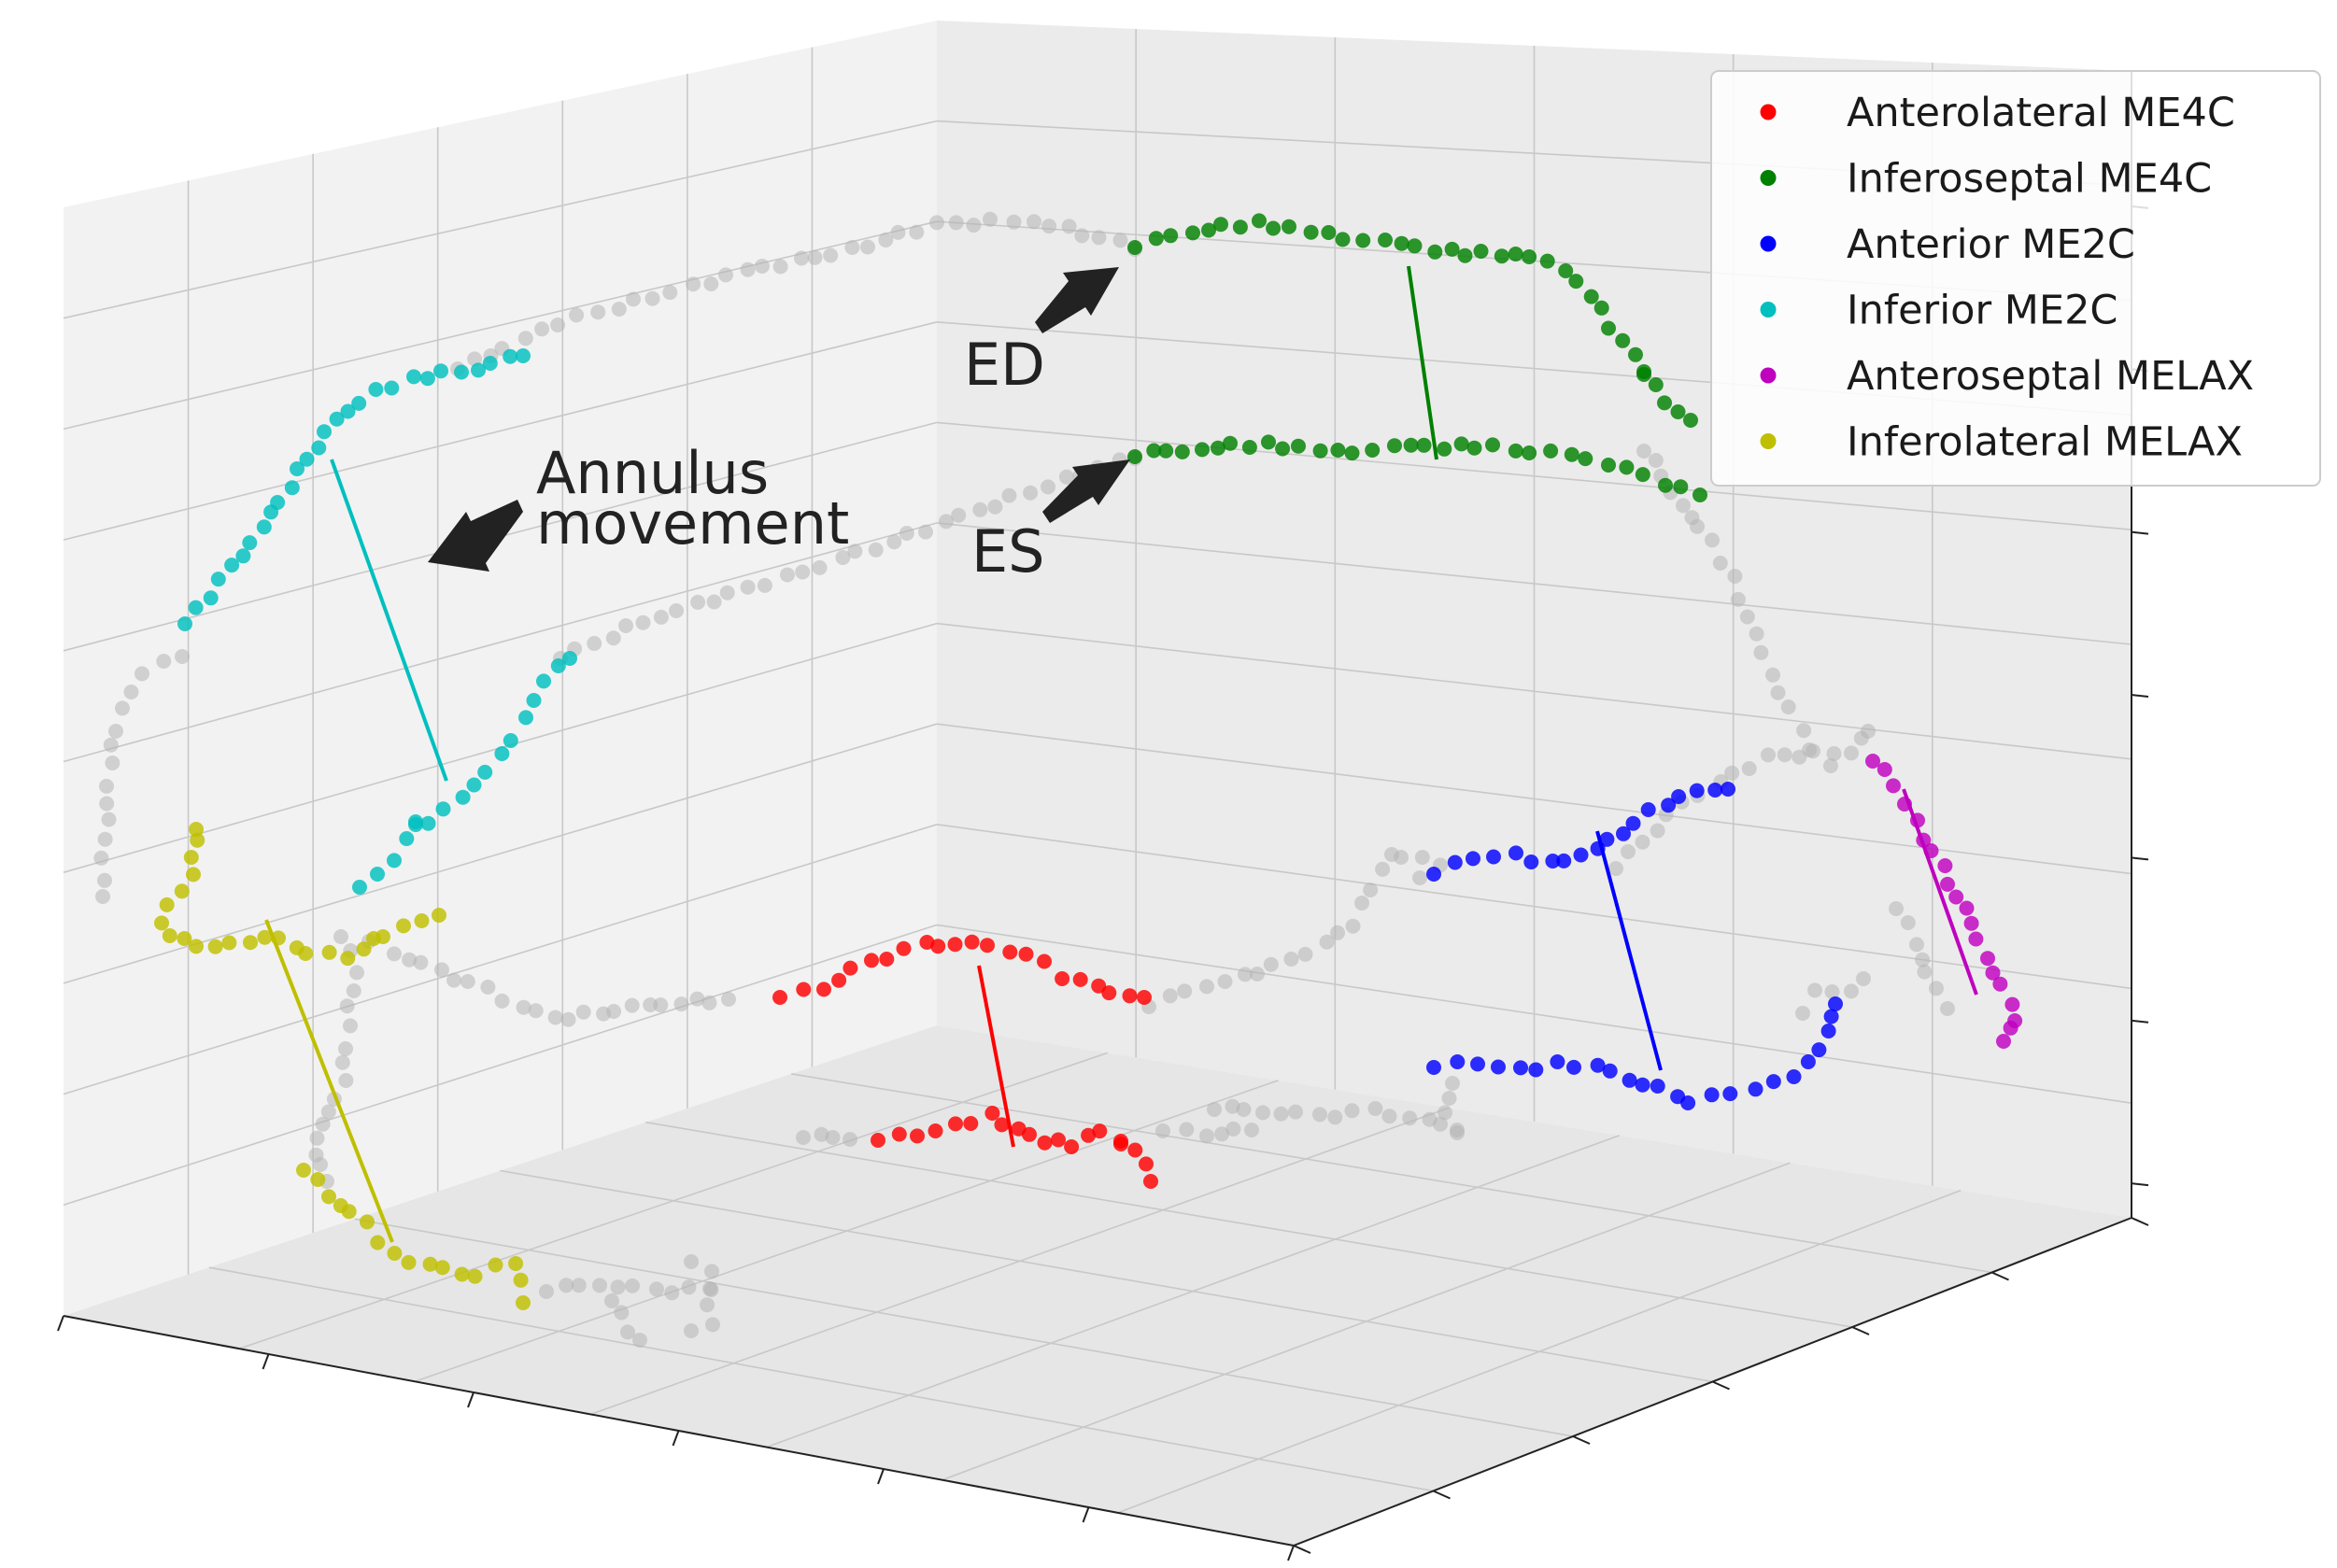  What do you see at coordinates (1997, 113) in the screenshot?
I see `legend-item: Anterolateral ME4C` at bounding box center [1997, 113].